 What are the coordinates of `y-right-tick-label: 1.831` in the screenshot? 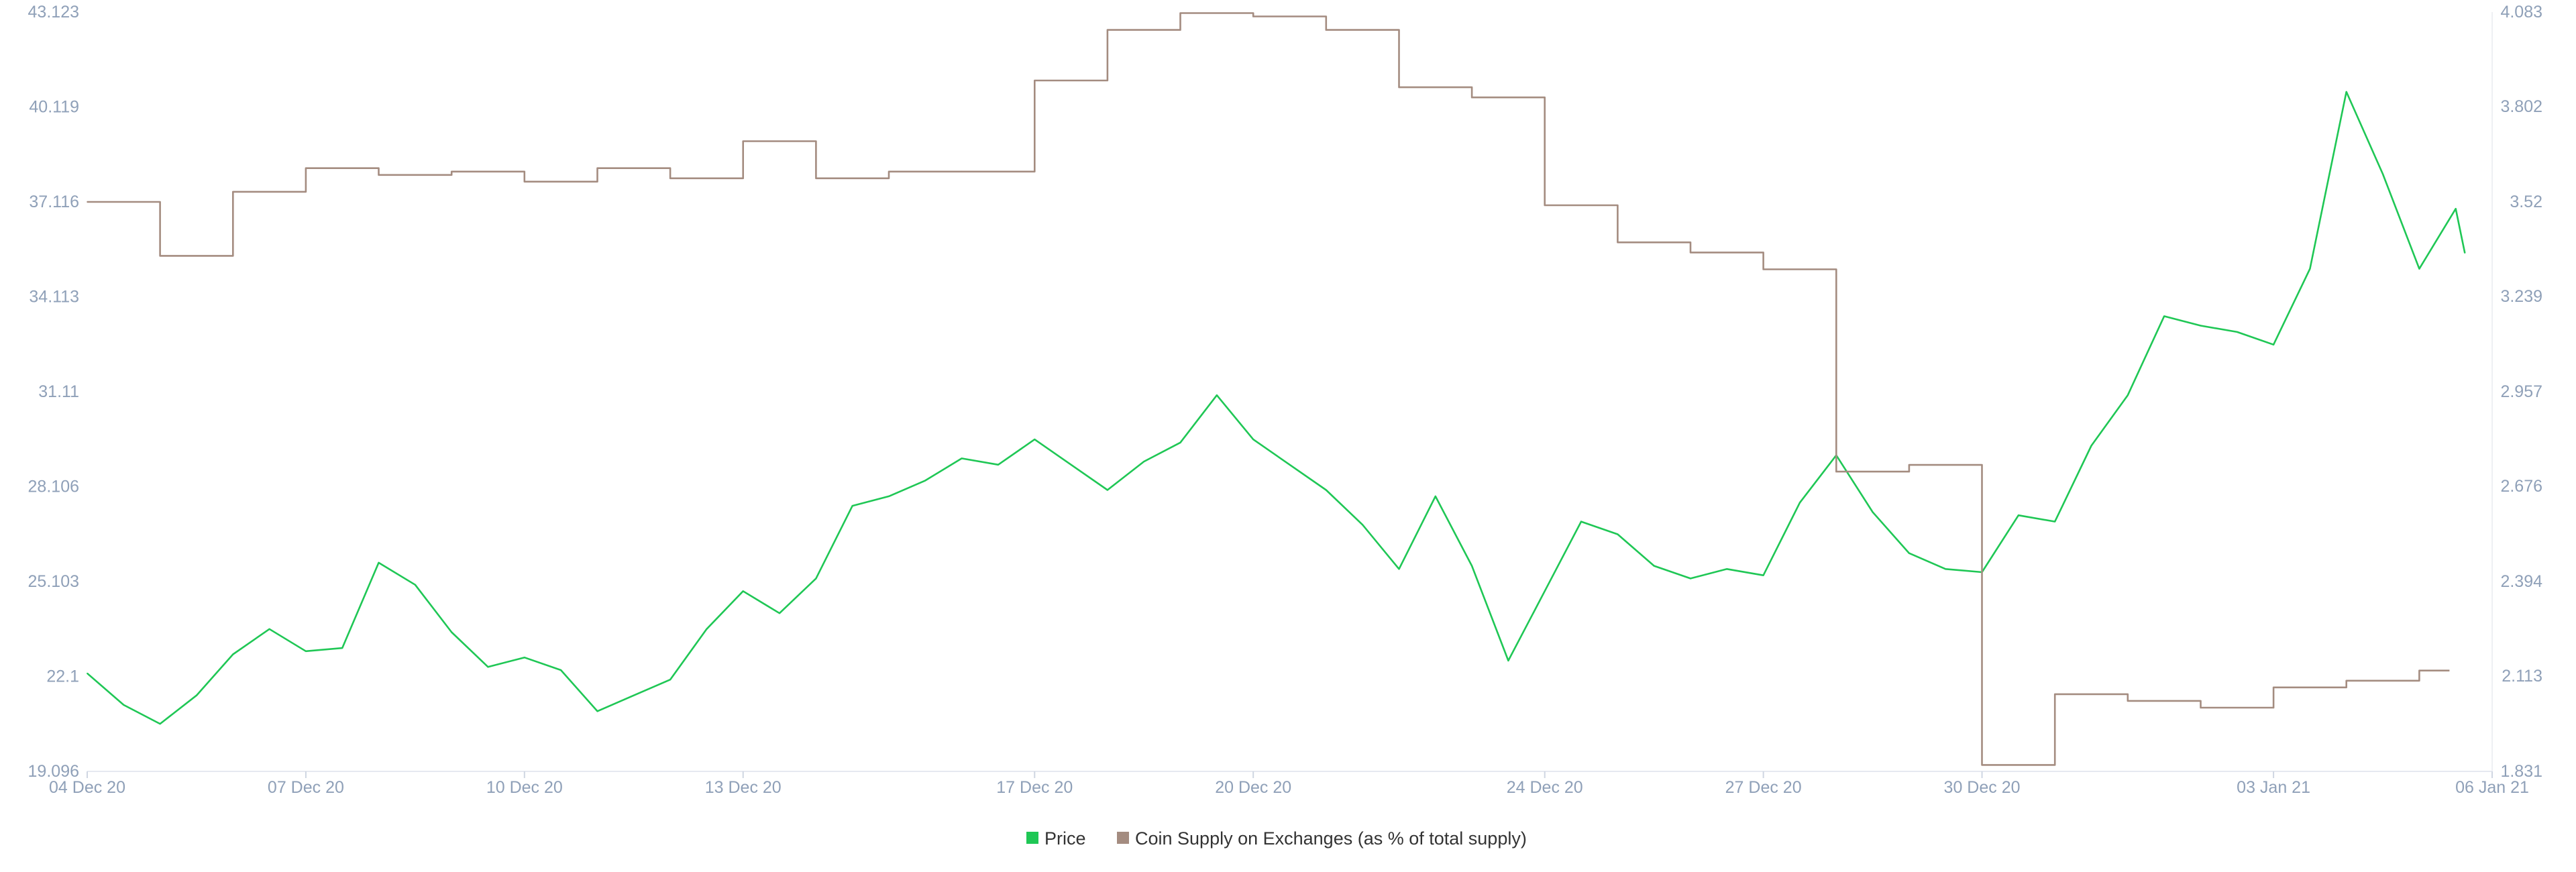 It's located at (2521, 771).